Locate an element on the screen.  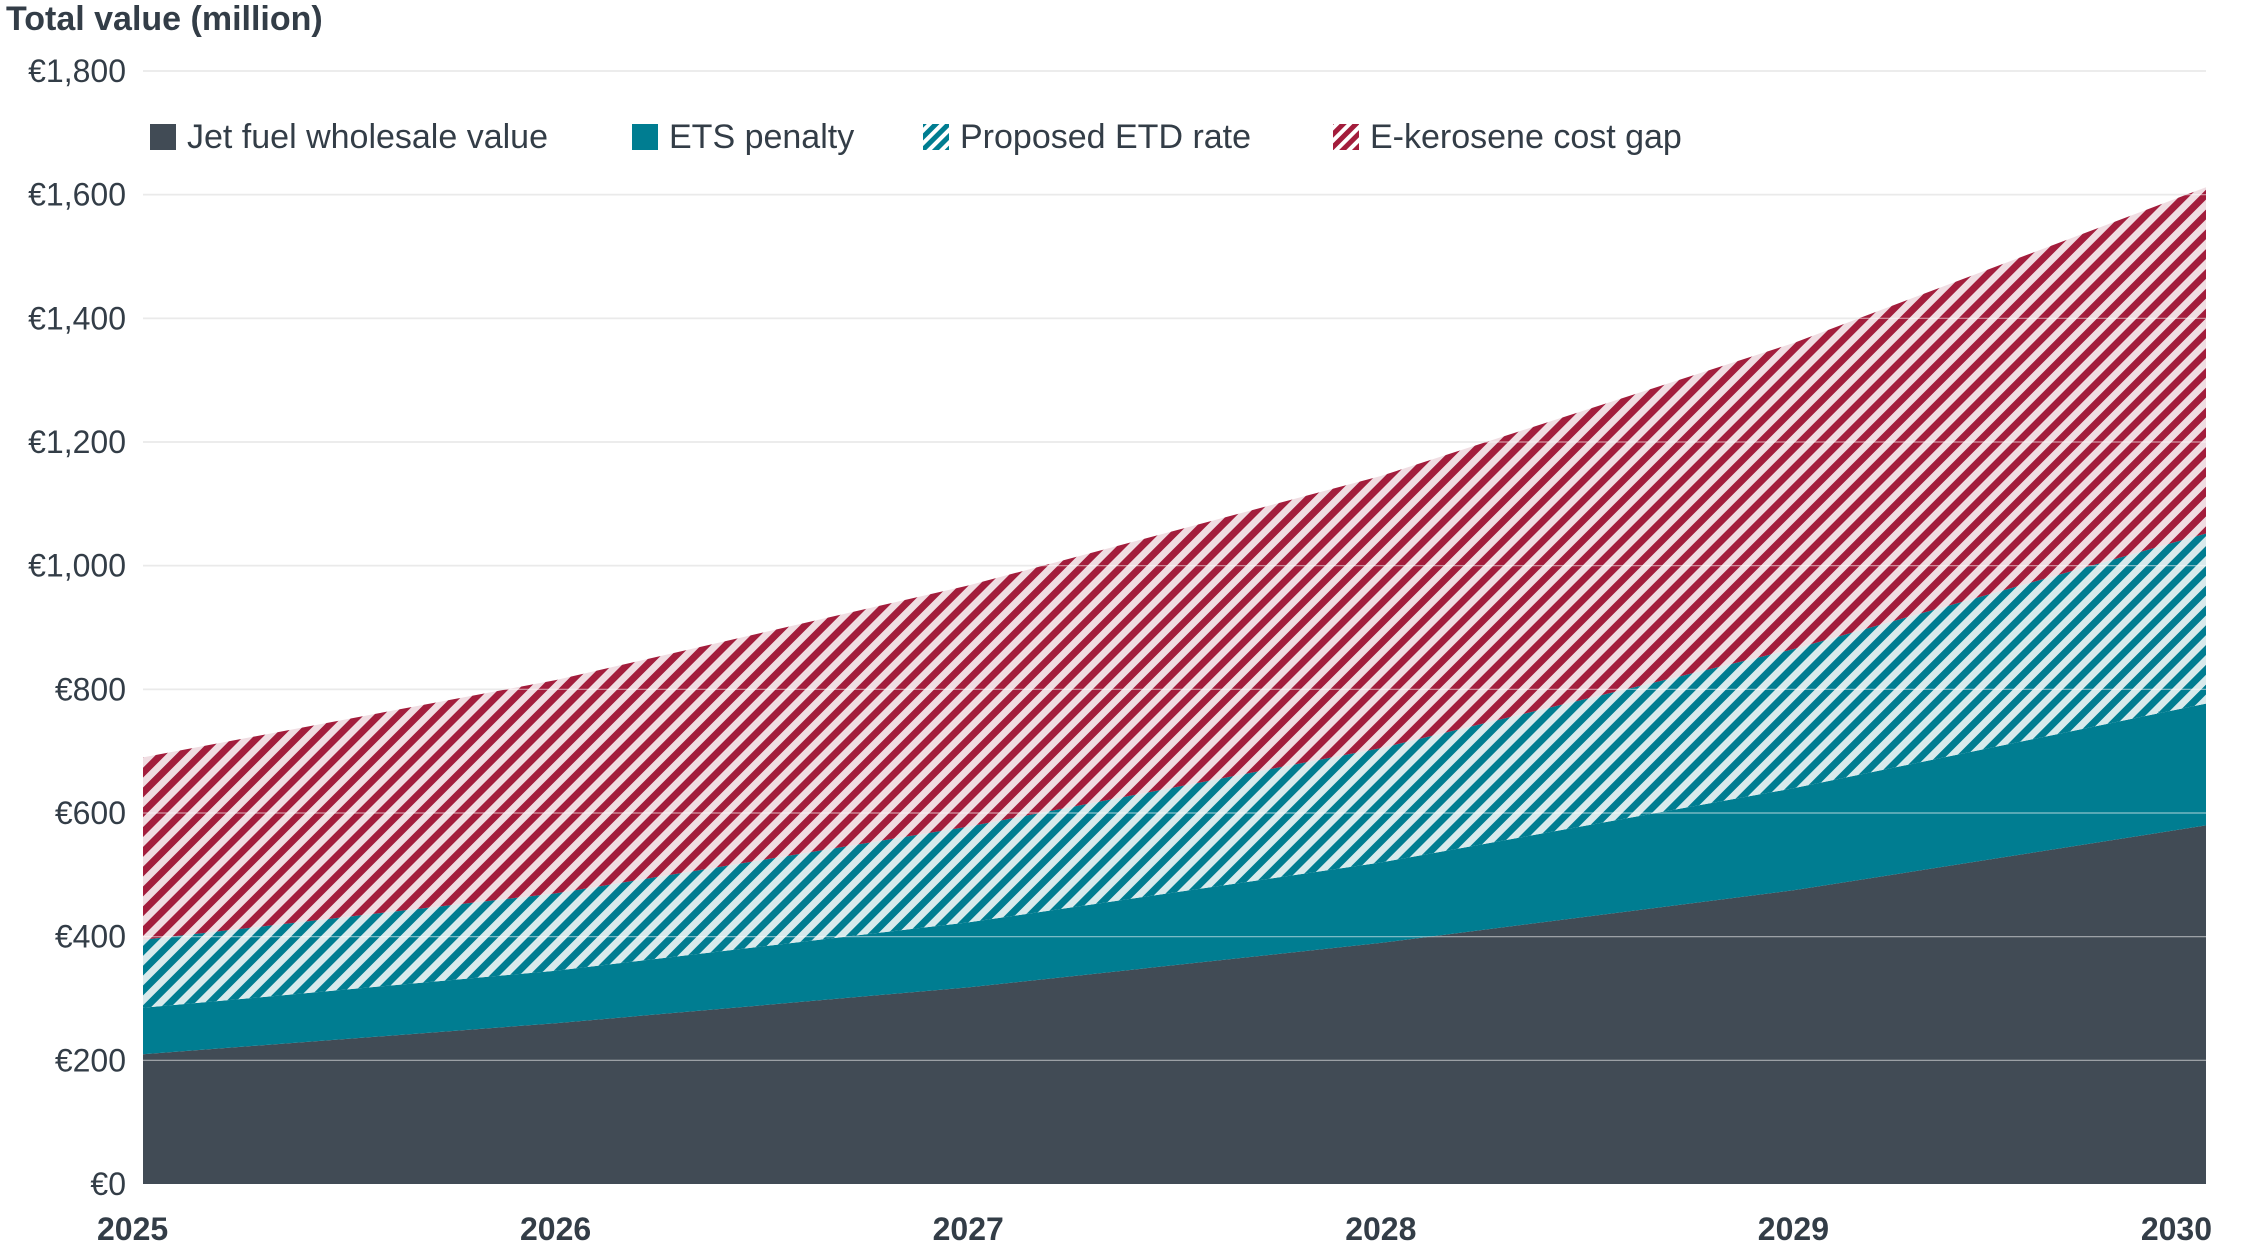
x-tick-label: 2028 is located at coordinates (1380, 1229).